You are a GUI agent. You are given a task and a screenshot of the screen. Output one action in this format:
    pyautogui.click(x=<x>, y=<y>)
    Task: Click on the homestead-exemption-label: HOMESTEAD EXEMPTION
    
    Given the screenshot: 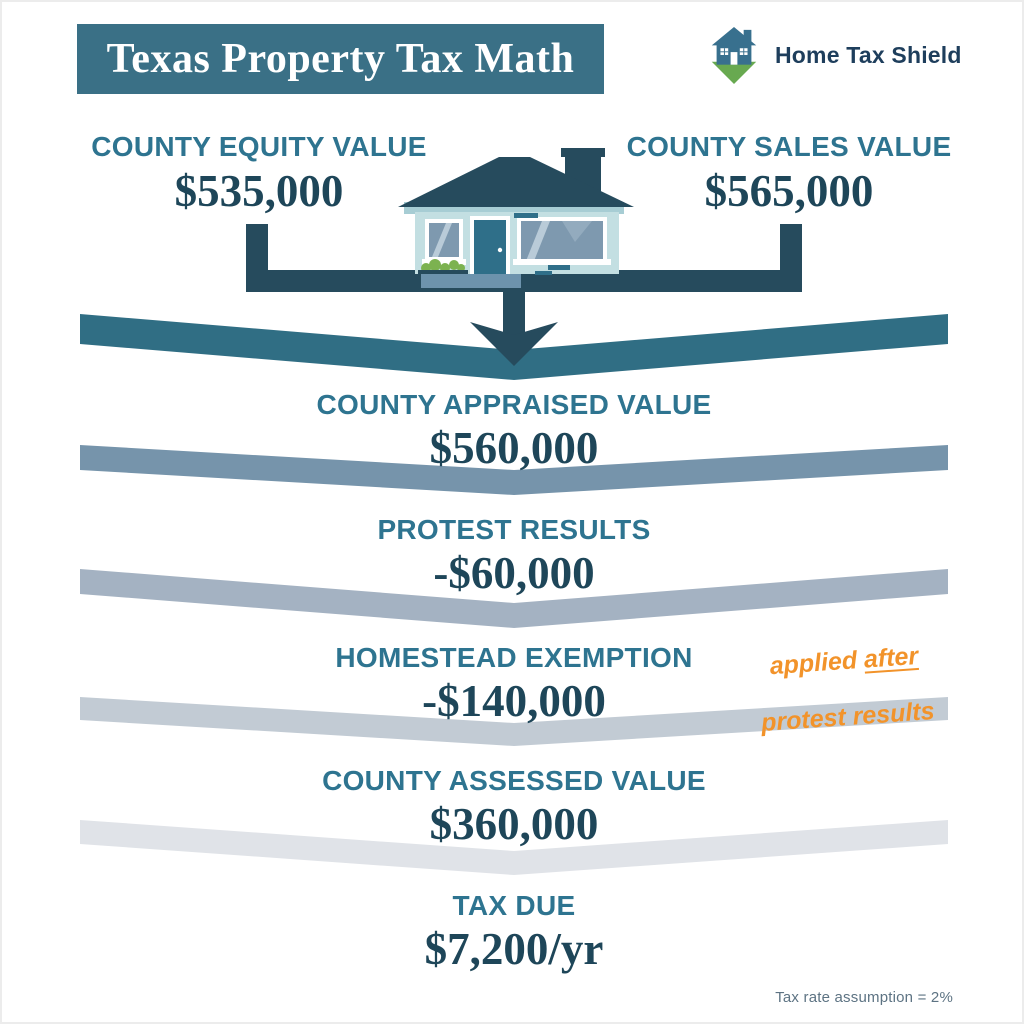 What is the action you would take?
    pyautogui.click(x=514, y=657)
    